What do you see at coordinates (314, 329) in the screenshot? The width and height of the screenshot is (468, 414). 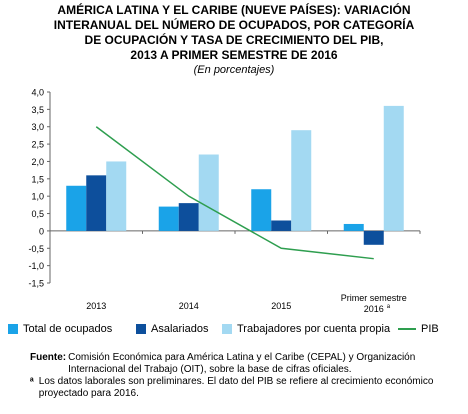 I see `legend-label-cuenta-propia: Trabajadores por cuenta propia` at bounding box center [314, 329].